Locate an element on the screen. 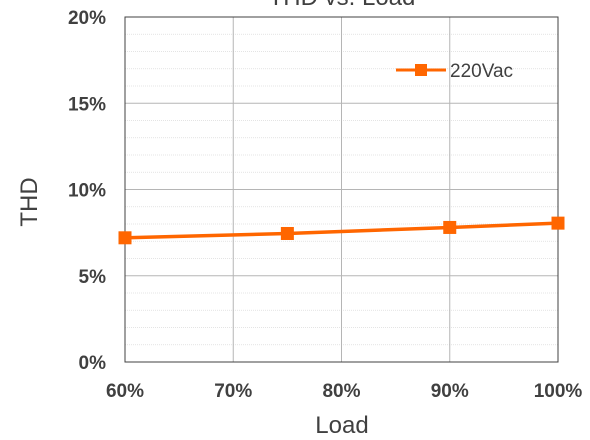 The width and height of the screenshot is (590, 440). y-tick-label: 10% is located at coordinates (87, 191).